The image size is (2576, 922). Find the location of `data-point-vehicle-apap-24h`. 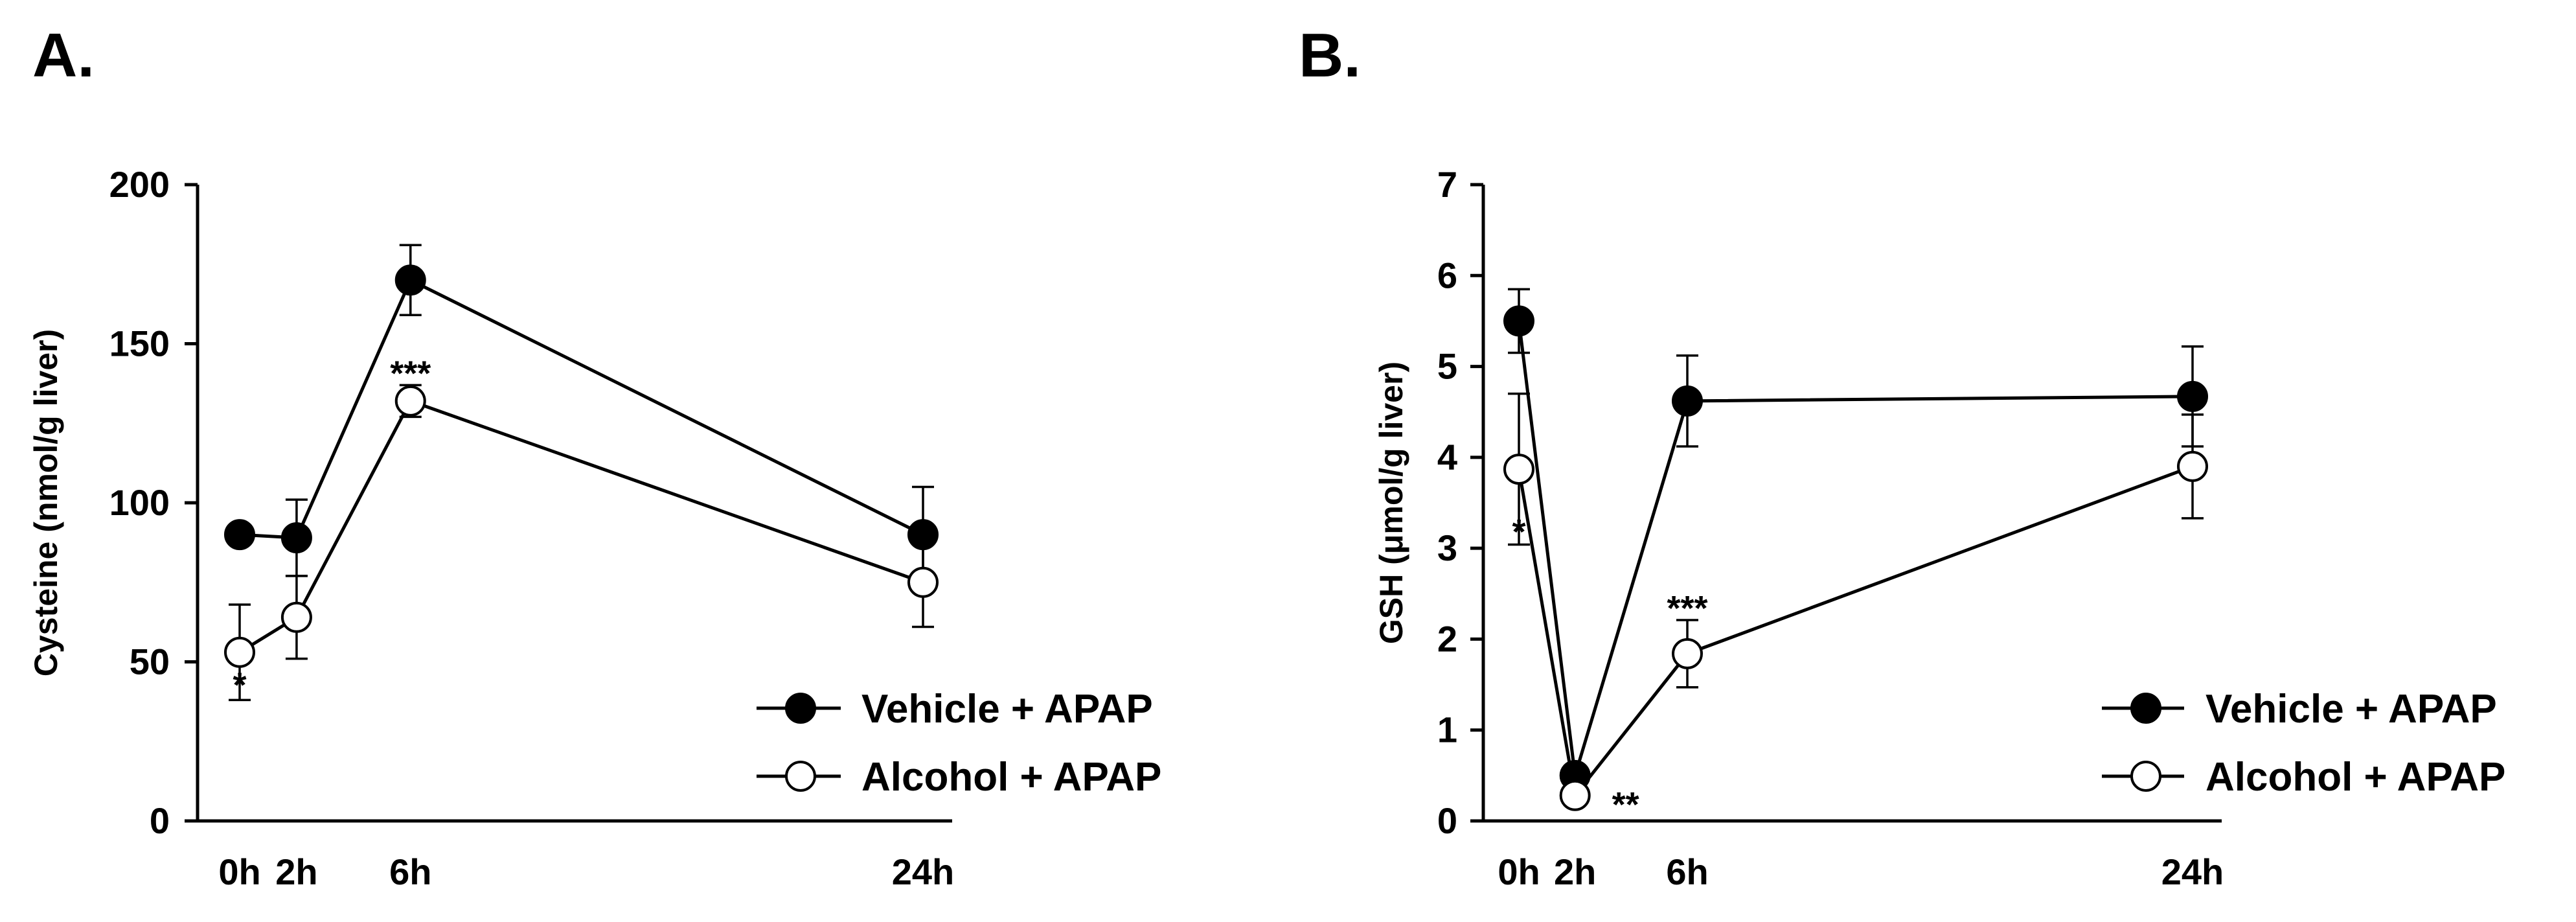

data-point-vehicle-apap-24h is located at coordinates (2193, 396).